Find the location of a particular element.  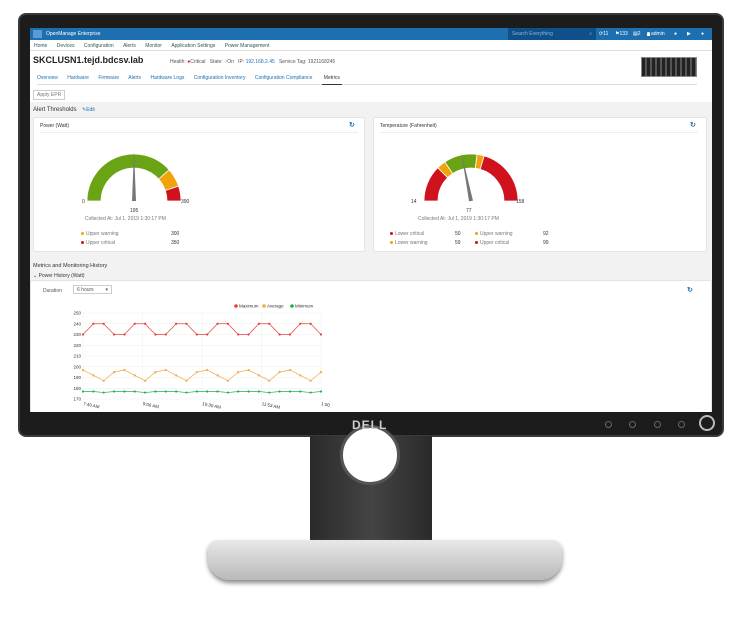

threshold-lower-warning: Lower warning 59 is located at coordinates (432, 243).